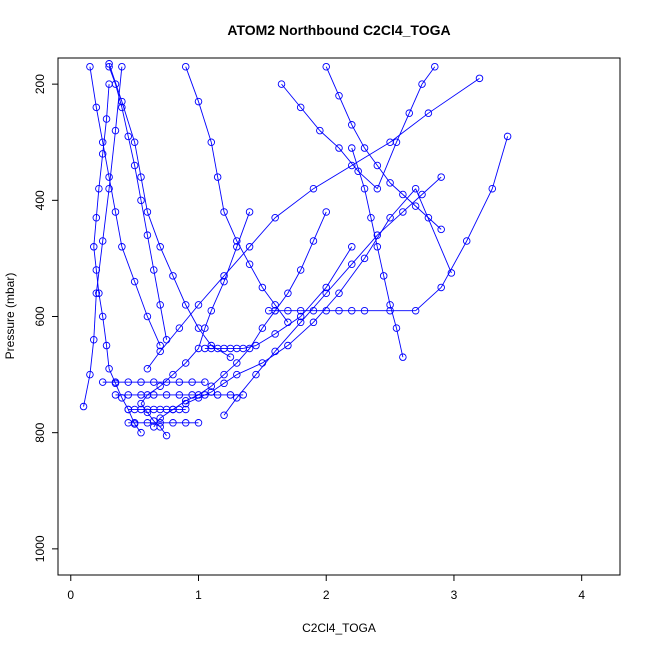 The height and width of the screenshot is (650, 650). What do you see at coordinates (326, 595) in the screenshot?
I see `x-tick-label: 2` at bounding box center [326, 595].